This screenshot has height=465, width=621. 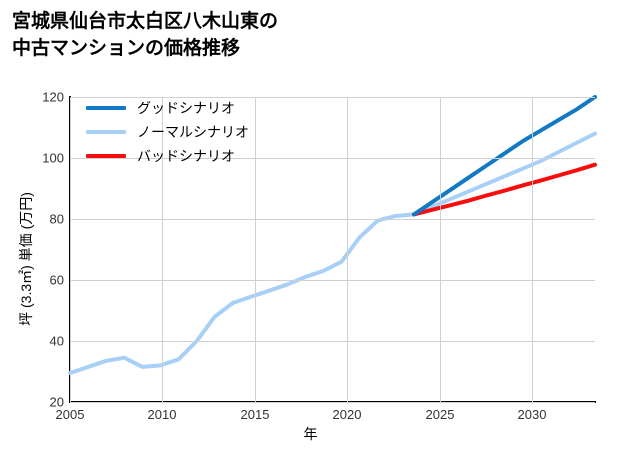 I want to click on x-axis-title: 年, so click(x=310, y=434).